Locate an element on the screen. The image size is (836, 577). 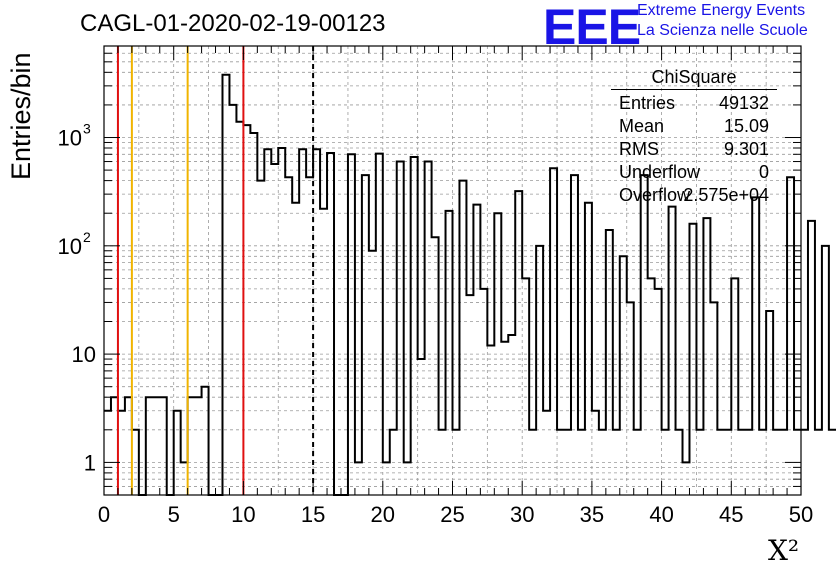
stats-key: Entries is located at coordinates (647, 103).